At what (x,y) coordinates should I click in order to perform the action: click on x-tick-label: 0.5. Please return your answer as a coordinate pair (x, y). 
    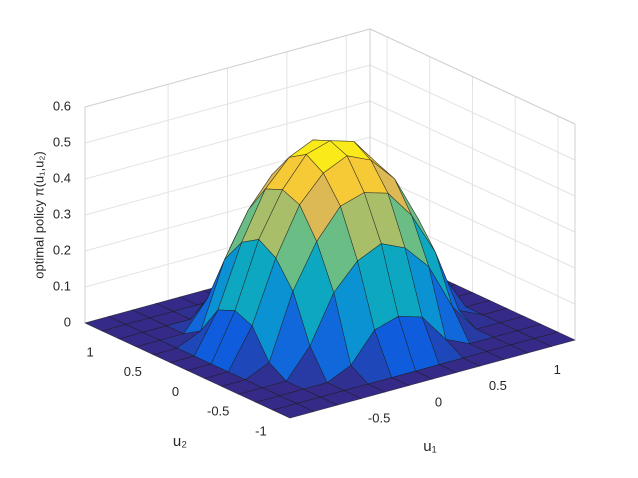
    Looking at the image, I should click on (498, 385).